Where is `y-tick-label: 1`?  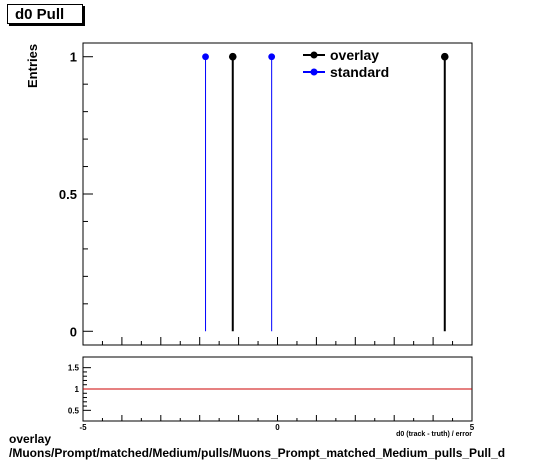 y-tick-label: 1 is located at coordinates (73, 57).